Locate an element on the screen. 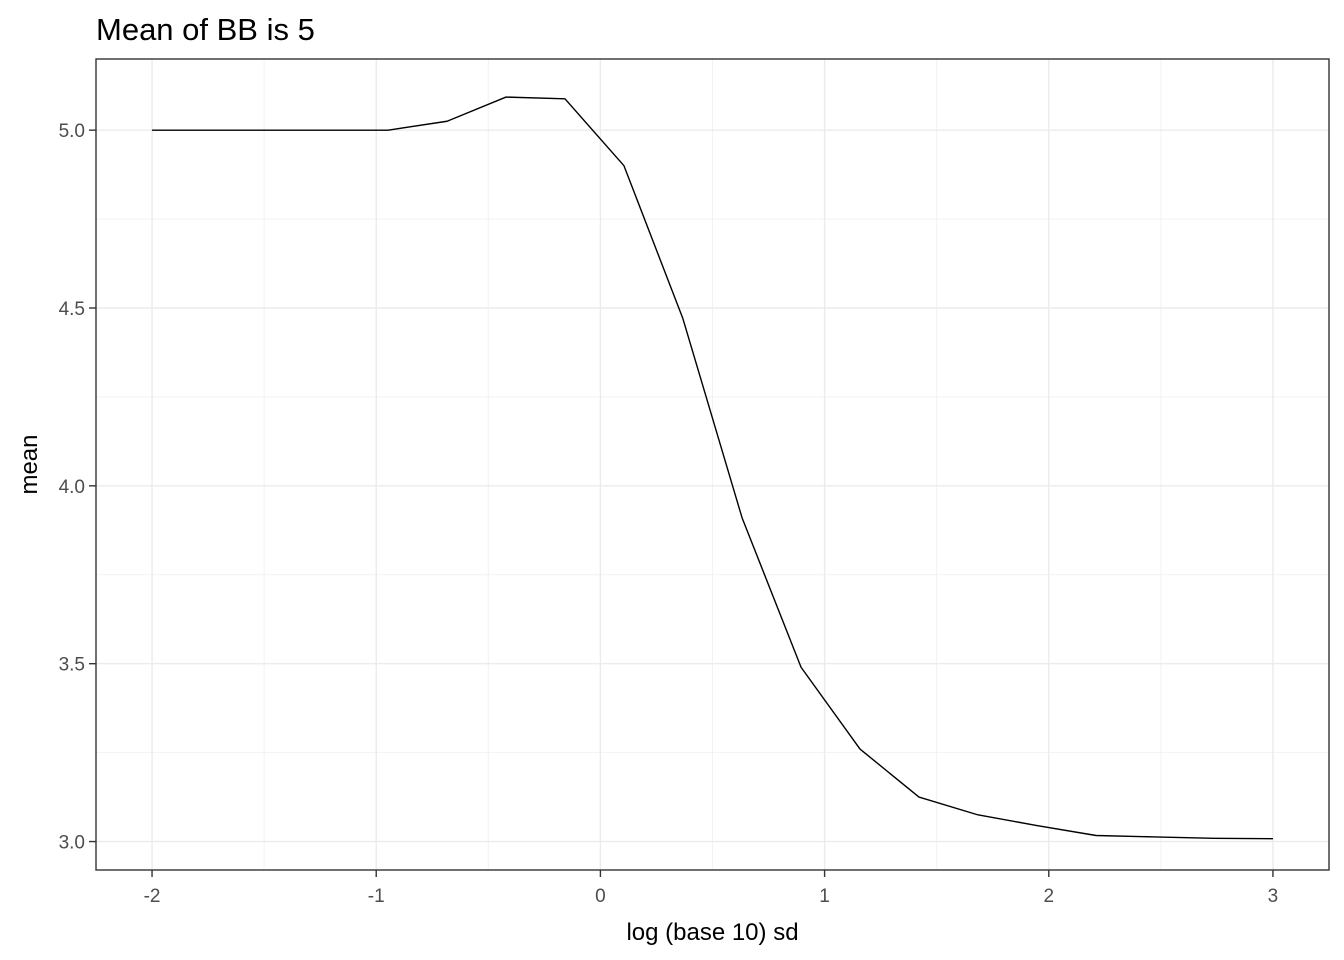 Image resolution: width=1344 pixels, height=960 pixels. x-tick-label: -2 is located at coordinates (152, 896).